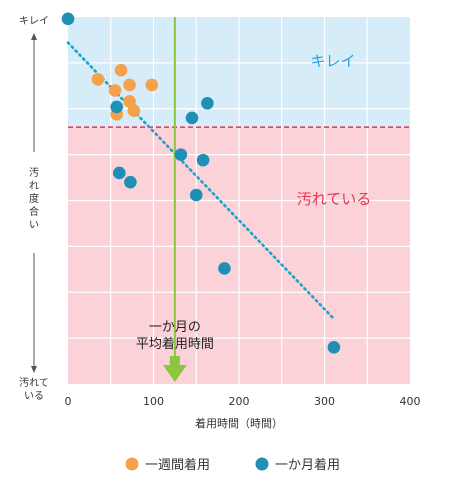 This screenshot has width=450, height=497. I want to click on y-axis-arrow-down-head, so click(34, 369).